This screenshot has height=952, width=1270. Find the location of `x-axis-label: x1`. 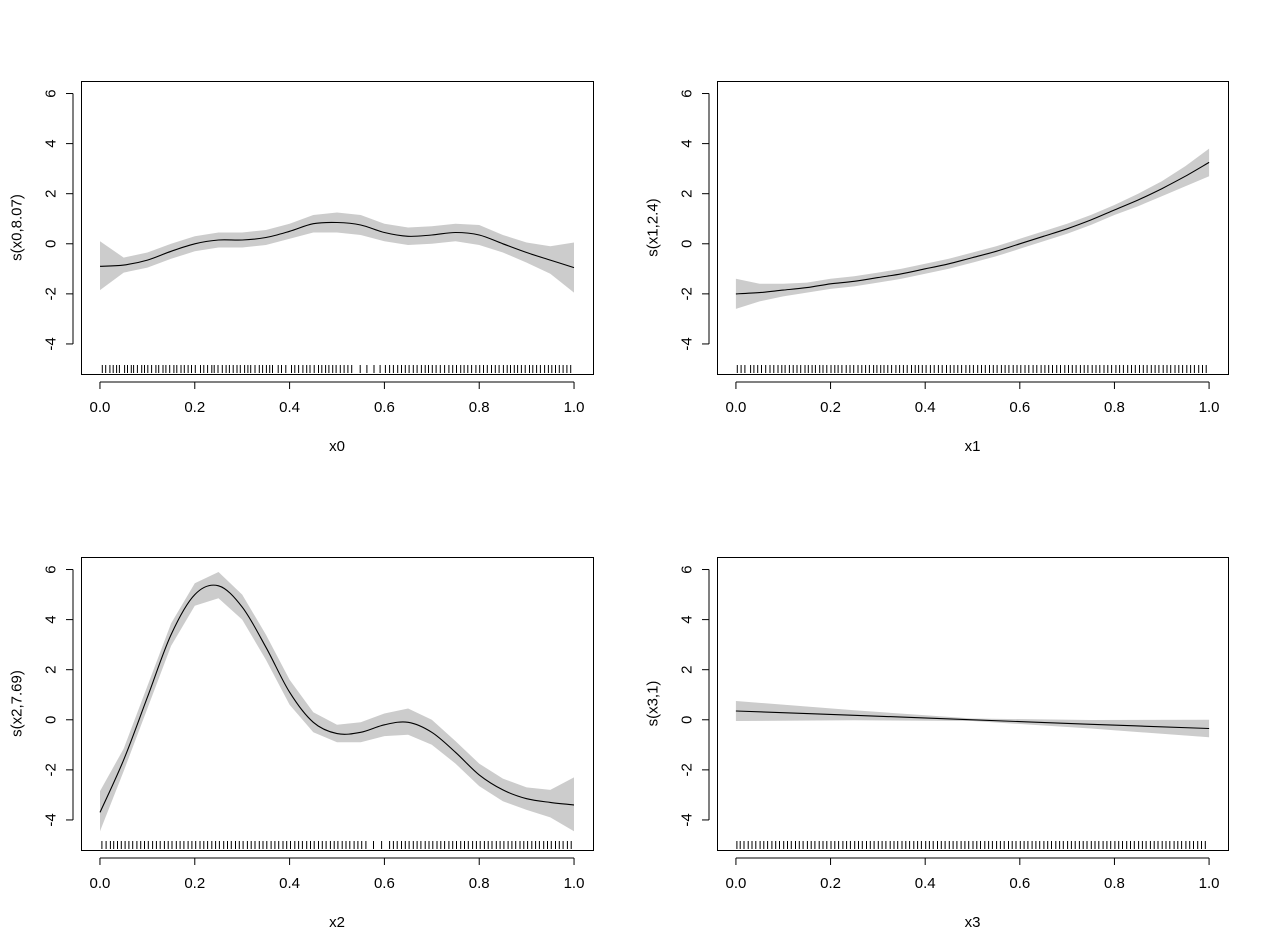

x-axis-label: x1 is located at coordinates (973, 446).